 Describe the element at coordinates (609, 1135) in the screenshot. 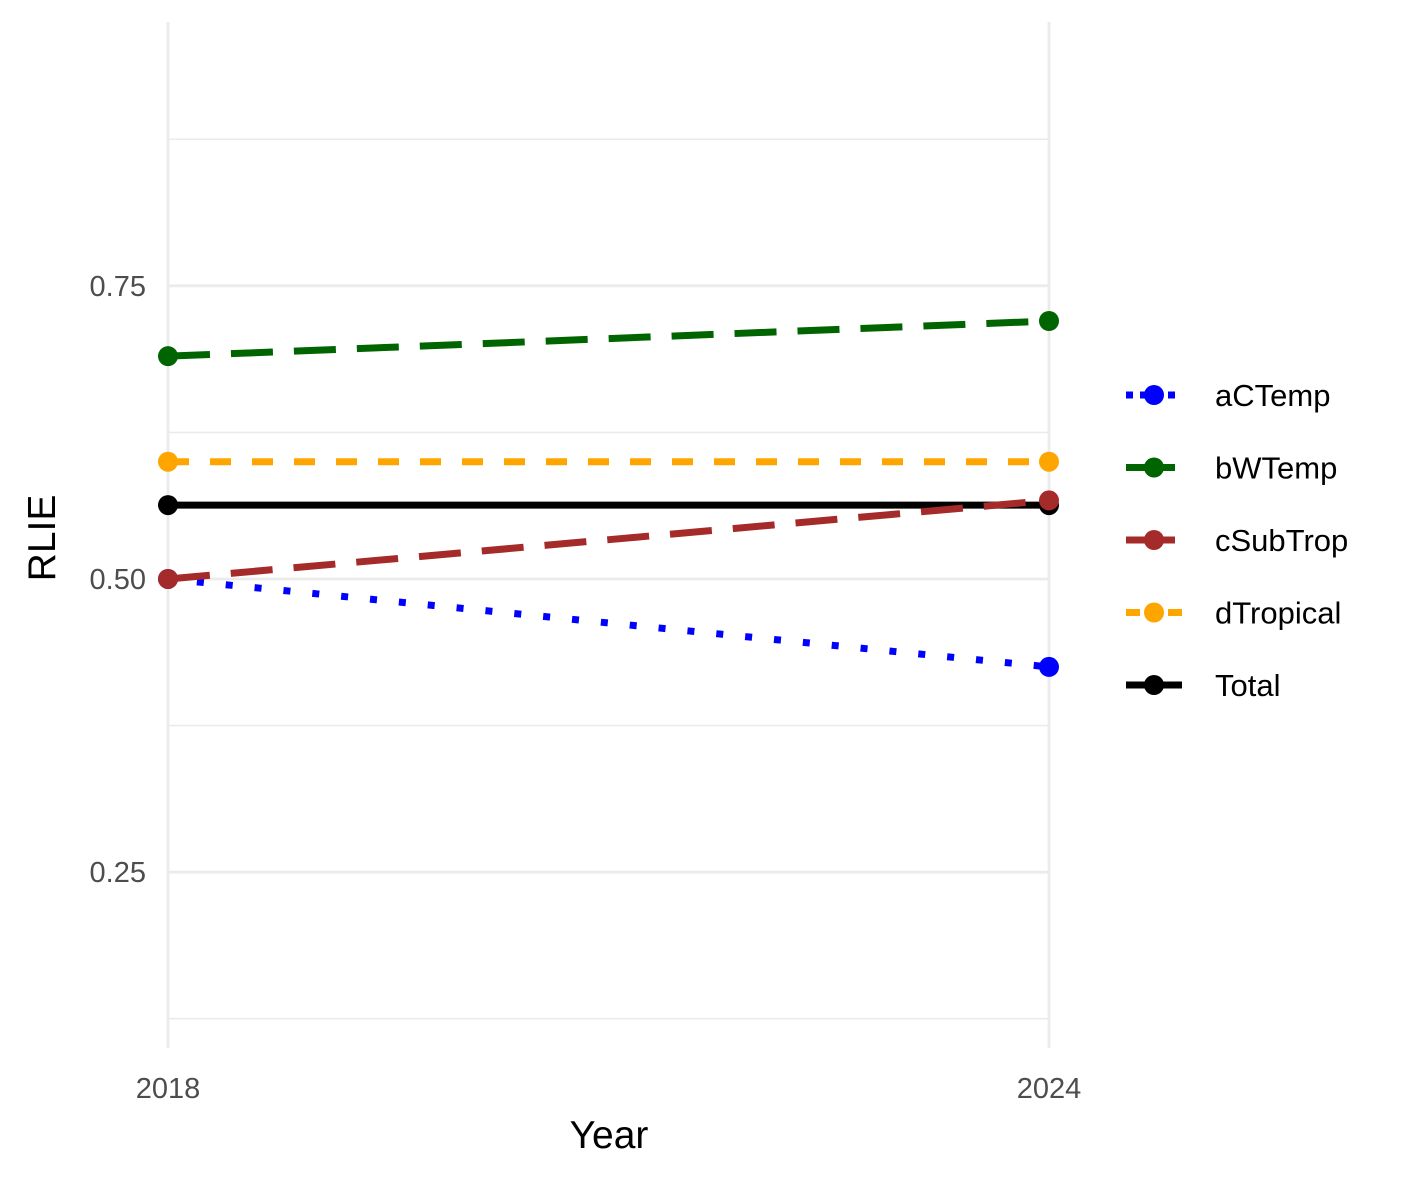

I see `x-axis-title: Year` at that location.